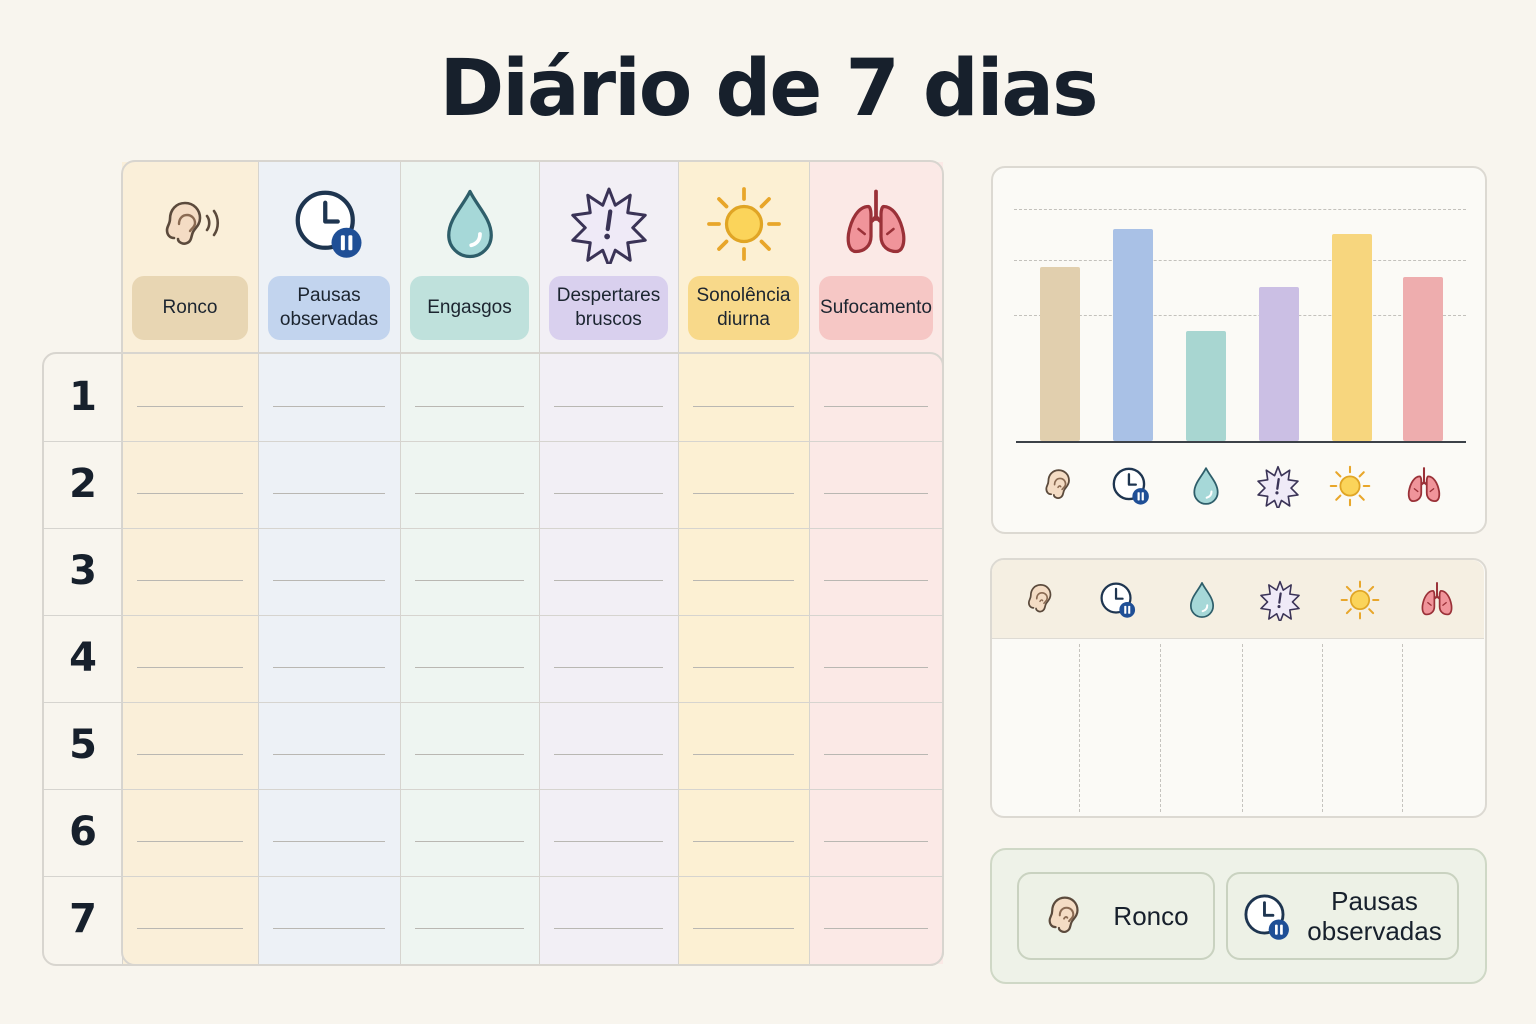 Image resolution: width=1536 pixels, height=1024 pixels. What do you see at coordinates (329, 308) in the screenshot?
I see `column-label-pausas: Pausas observadas` at bounding box center [329, 308].